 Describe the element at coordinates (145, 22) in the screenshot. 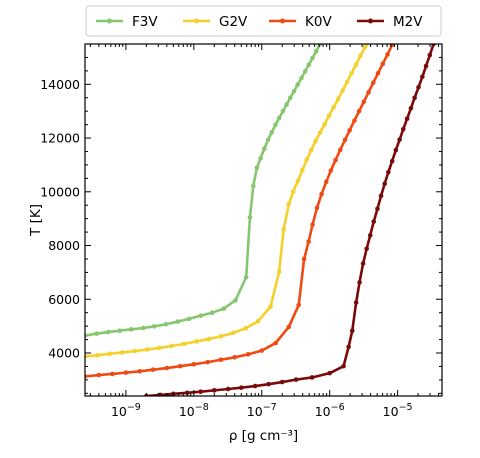

I see `legend-label-F3V: F3V` at that location.